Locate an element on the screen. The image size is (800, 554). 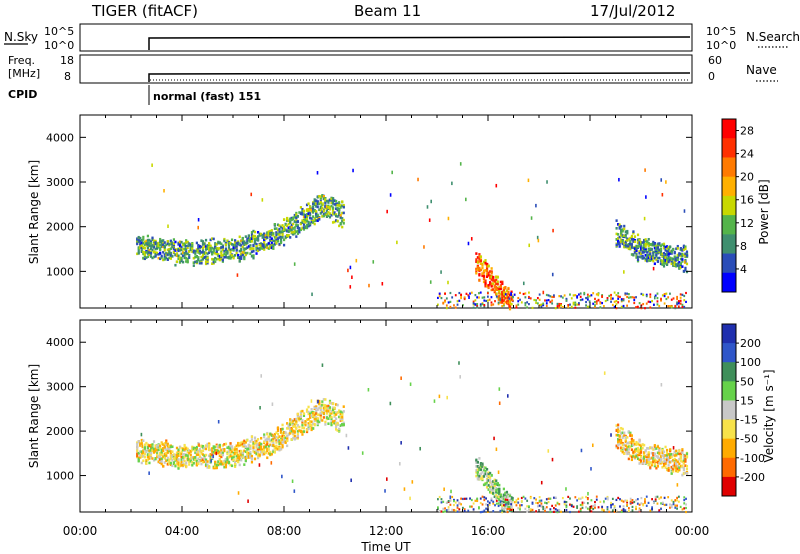
time-axis-label: Time UT is located at coordinates (385, 547).